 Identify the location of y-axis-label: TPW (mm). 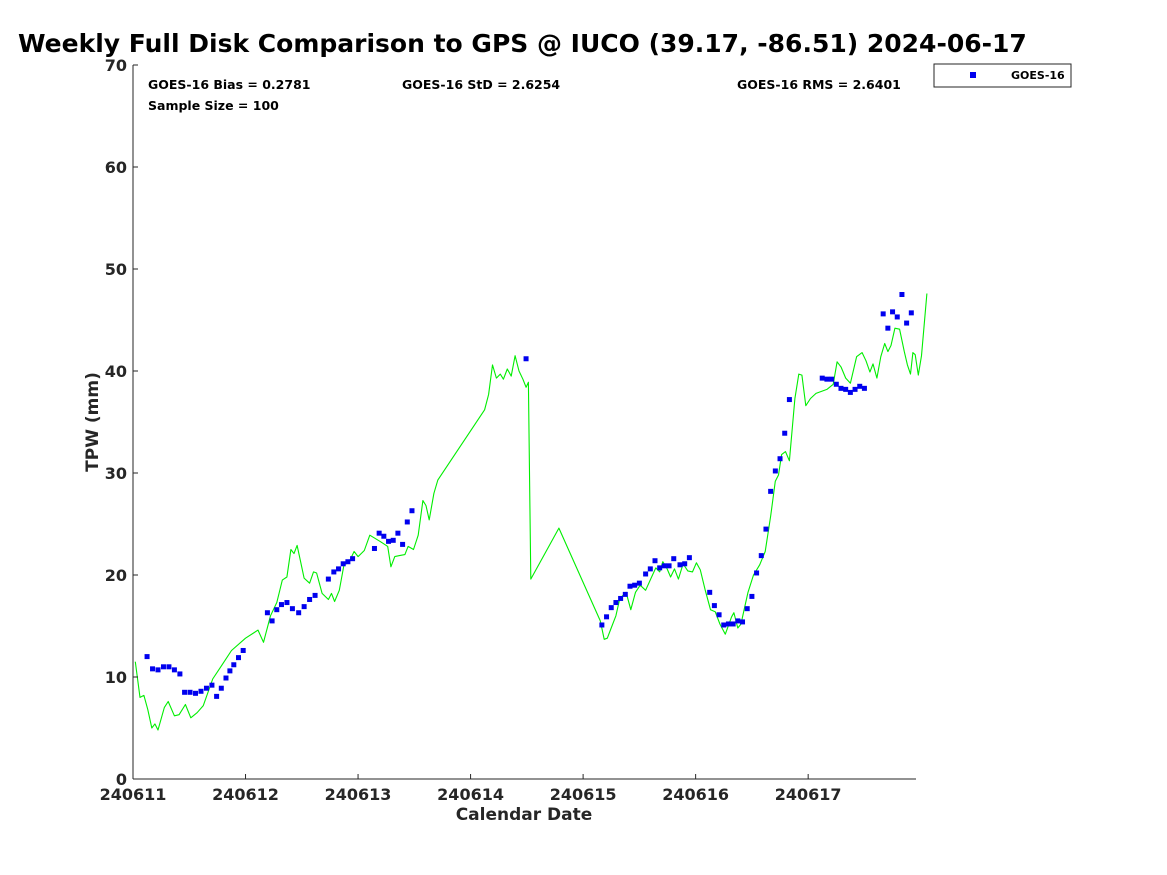
(93, 422).